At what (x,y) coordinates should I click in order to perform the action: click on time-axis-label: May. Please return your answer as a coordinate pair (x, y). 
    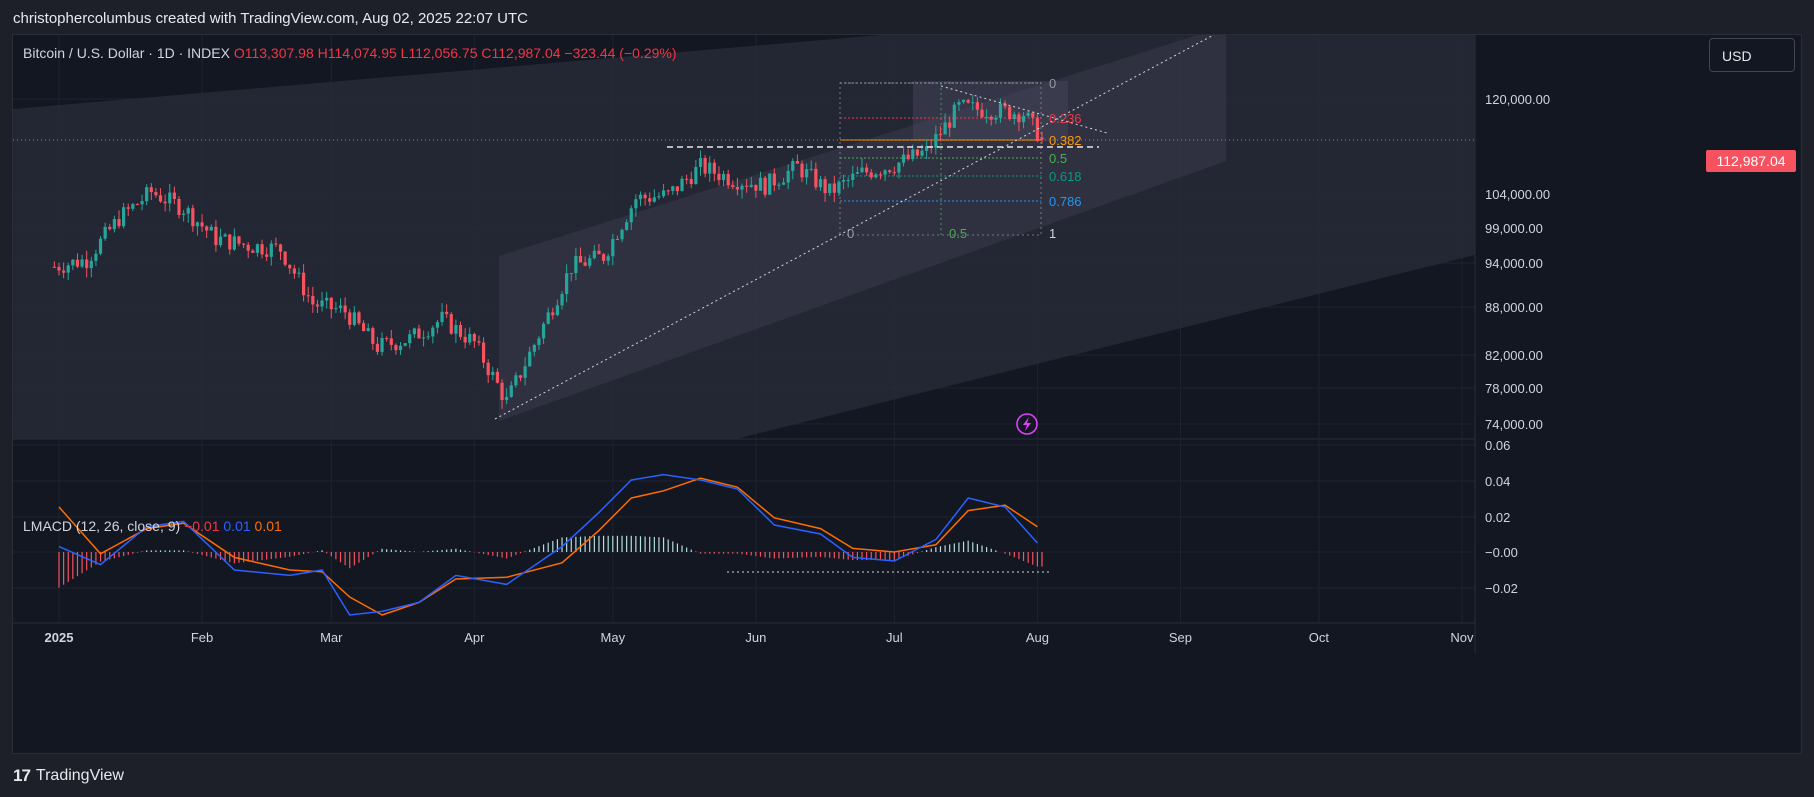
    Looking at the image, I should click on (613, 637).